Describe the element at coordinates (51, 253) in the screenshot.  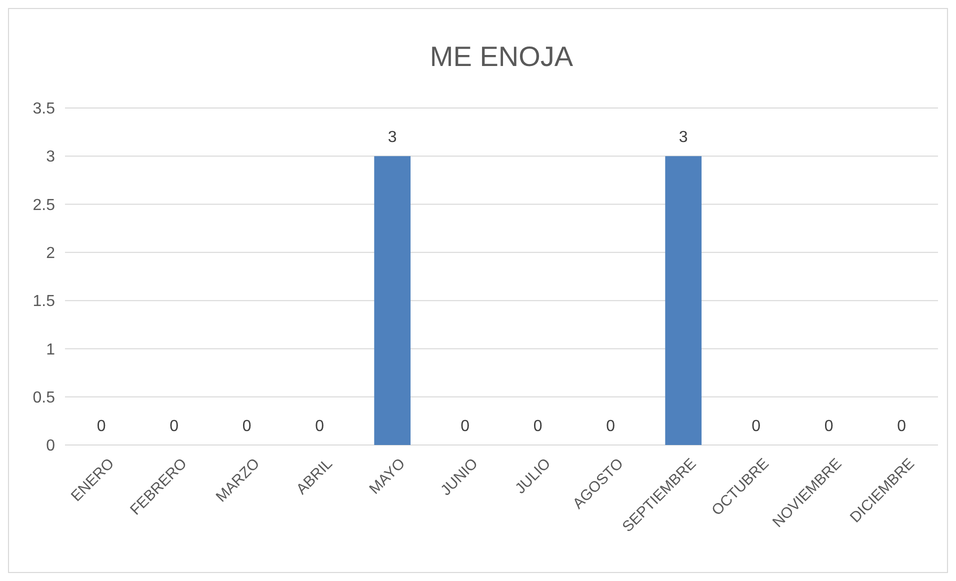
I see `y-tick-label: 2` at that location.